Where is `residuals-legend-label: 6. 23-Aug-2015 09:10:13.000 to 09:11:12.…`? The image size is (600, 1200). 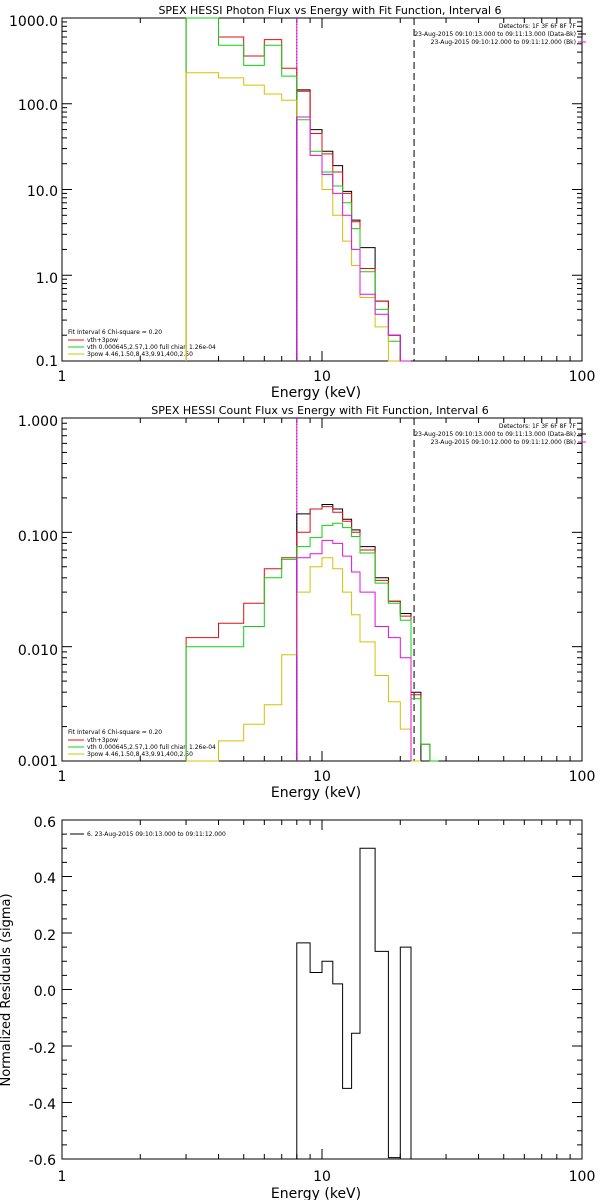 residuals-legend-label: 6. 23-Aug-2015 09:10:13.000 to 09:11:12.… is located at coordinates (156, 834).